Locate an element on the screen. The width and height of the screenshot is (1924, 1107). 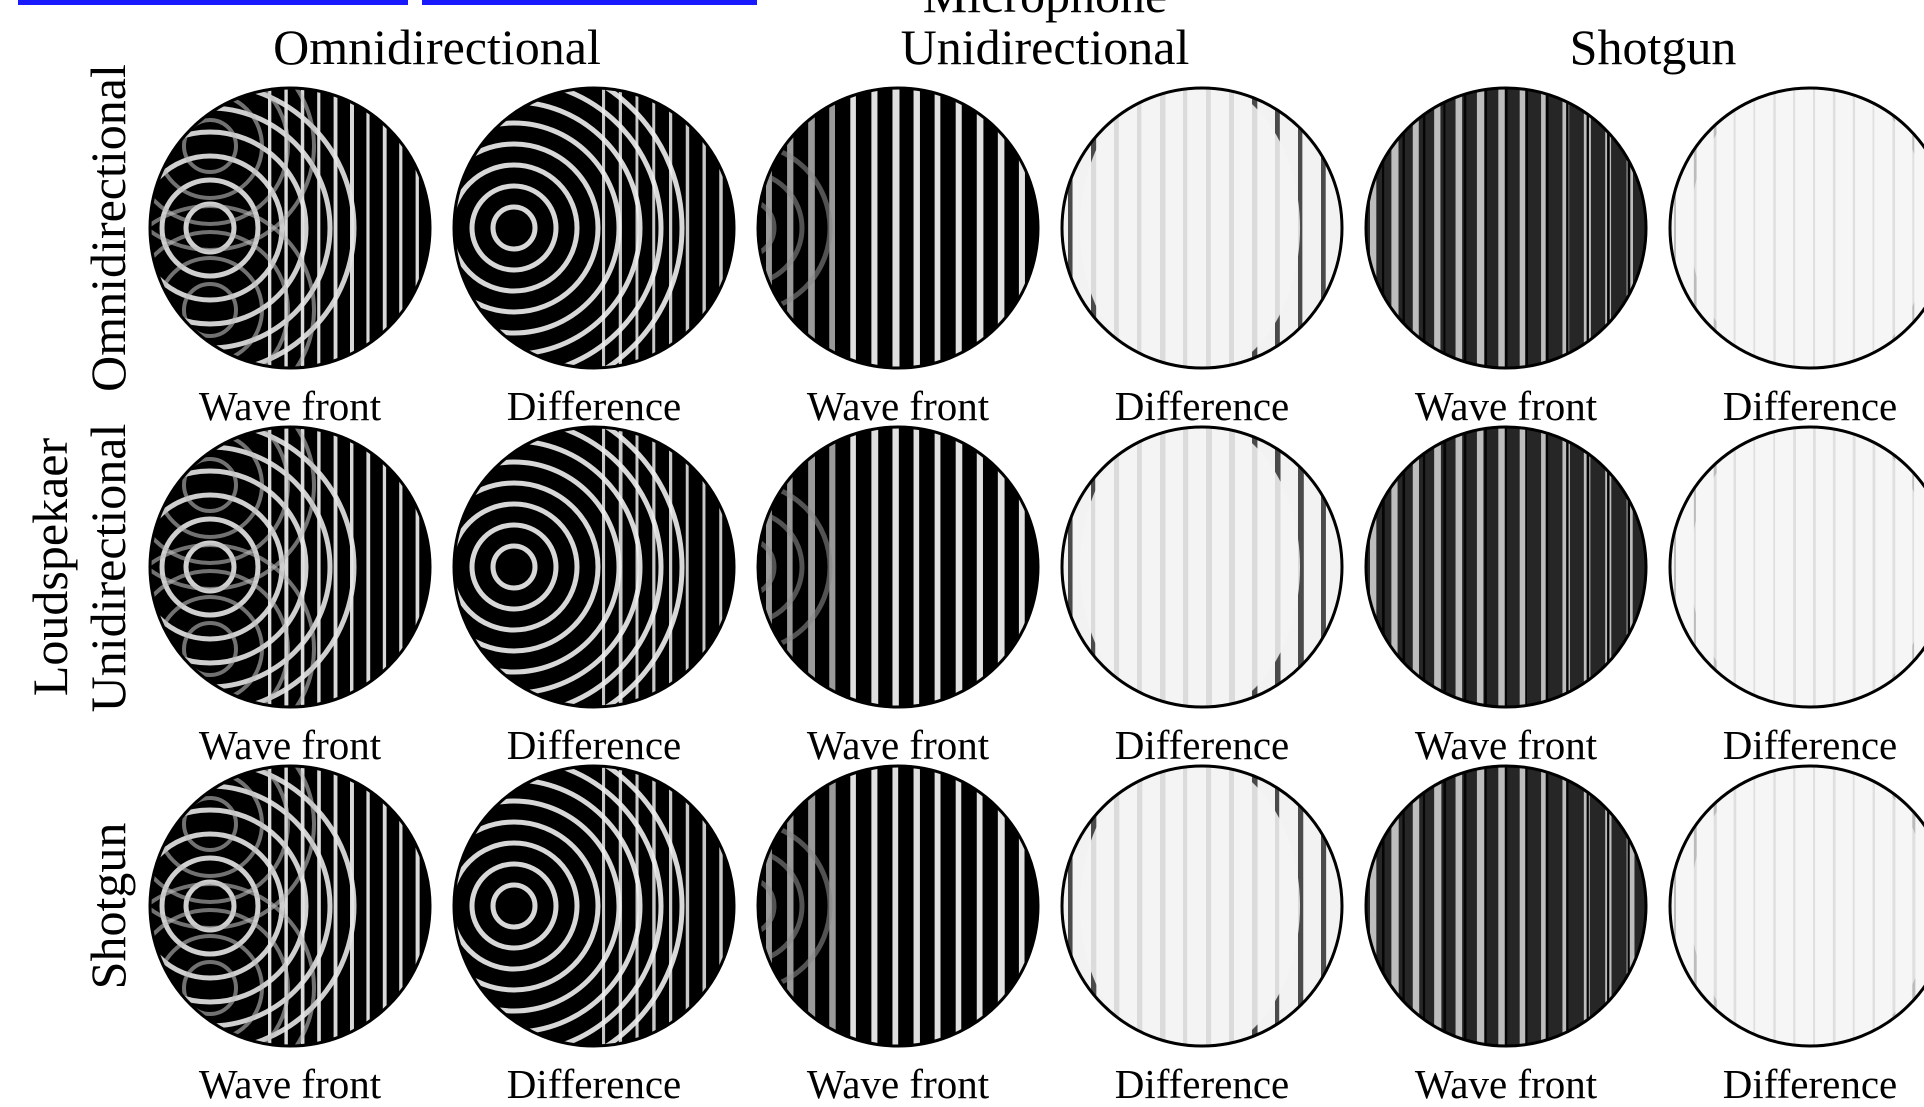
column-header-omnidirectional: Omnidirectional is located at coordinates (437, 47).